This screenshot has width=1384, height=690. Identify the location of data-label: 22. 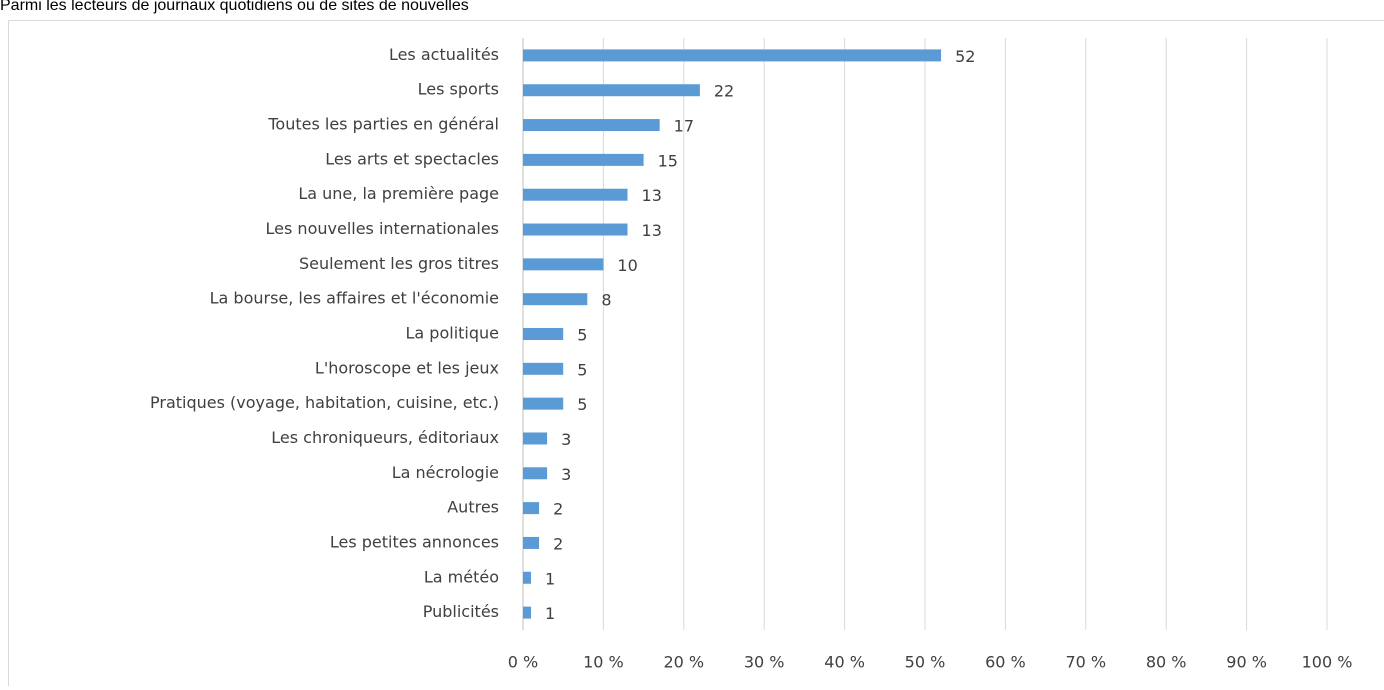
(724, 91).